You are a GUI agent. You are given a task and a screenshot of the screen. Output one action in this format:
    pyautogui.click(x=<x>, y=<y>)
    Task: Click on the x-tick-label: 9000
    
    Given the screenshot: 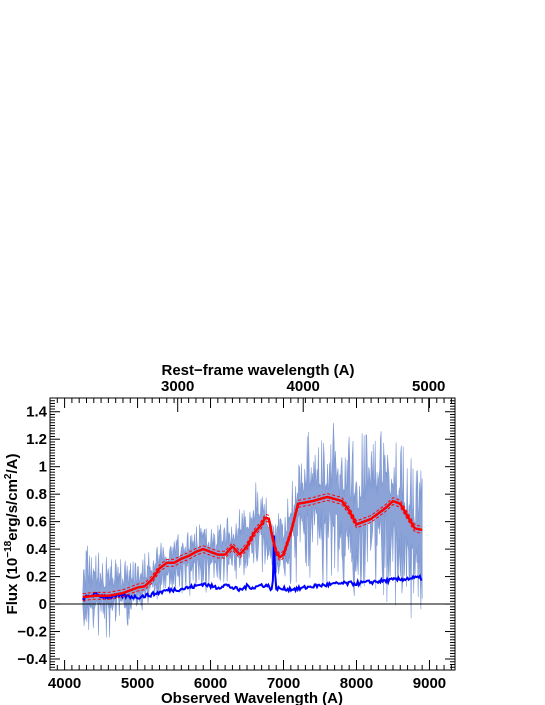 What is the action you would take?
    pyautogui.click(x=429, y=683)
    